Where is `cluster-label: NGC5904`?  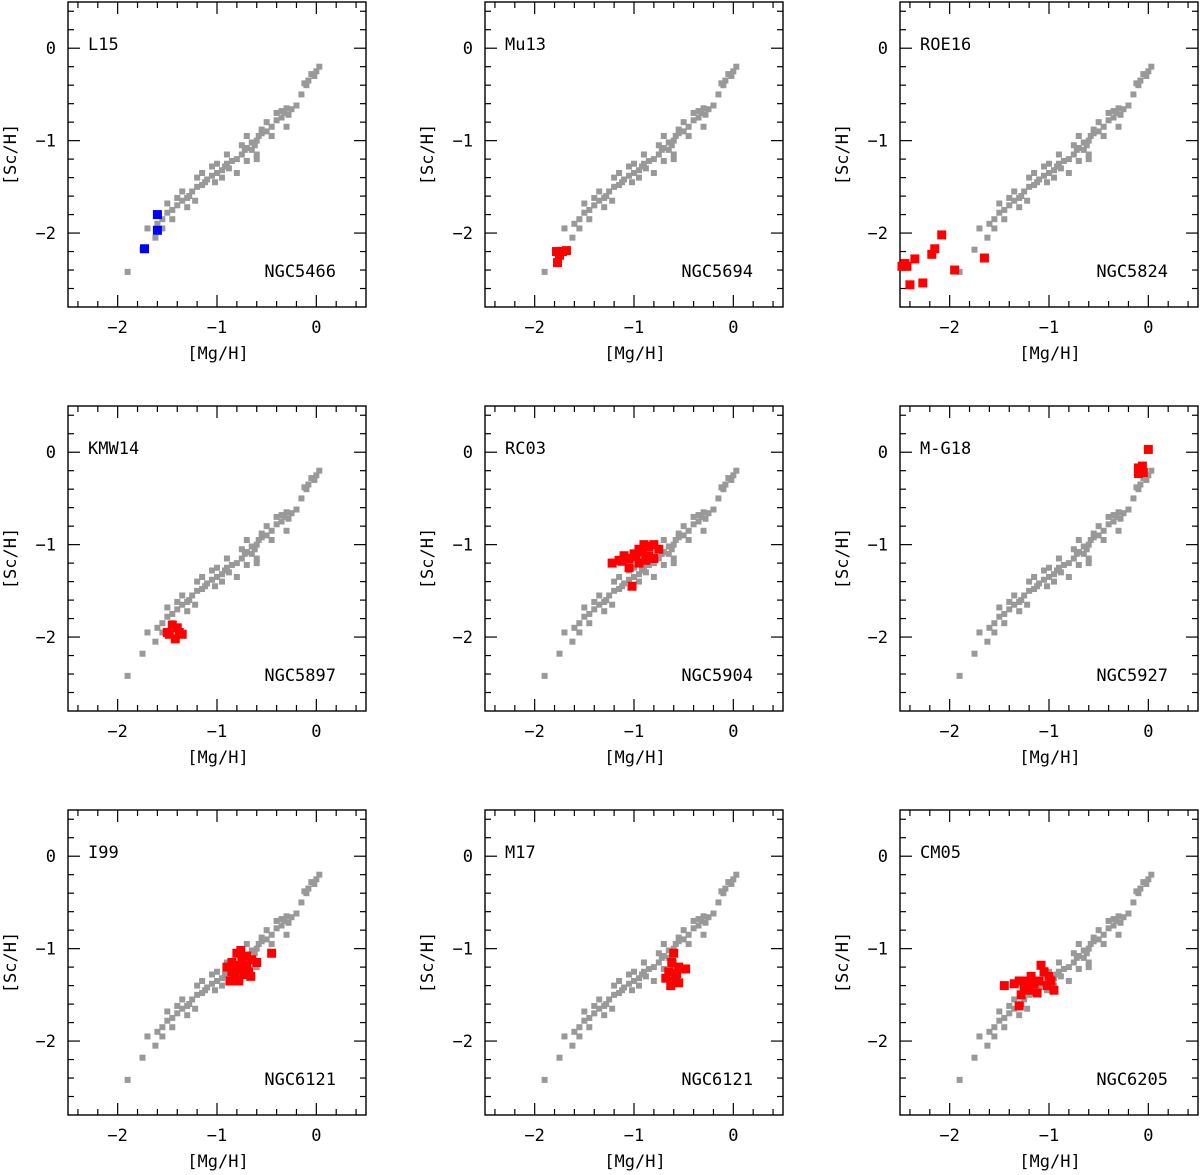 cluster-label: NGC5904 is located at coordinates (717, 676).